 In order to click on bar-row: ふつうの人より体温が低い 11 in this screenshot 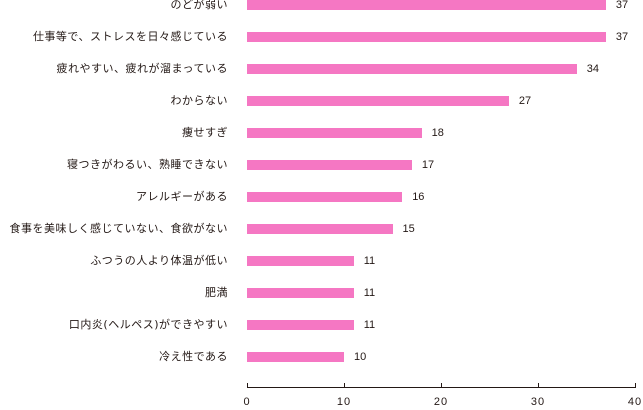, I will do `click(321, 261)`.